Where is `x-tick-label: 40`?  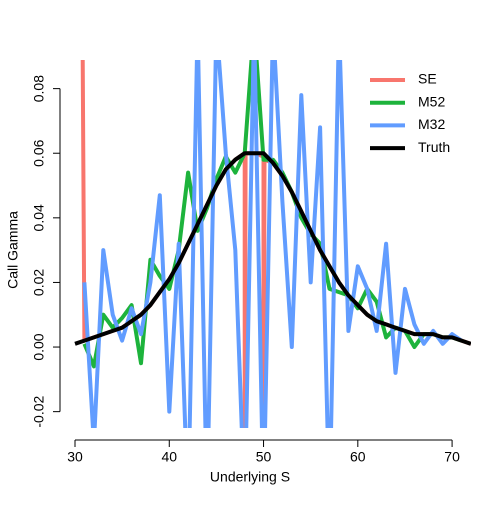
x-tick-label: 40 is located at coordinates (169, 457).